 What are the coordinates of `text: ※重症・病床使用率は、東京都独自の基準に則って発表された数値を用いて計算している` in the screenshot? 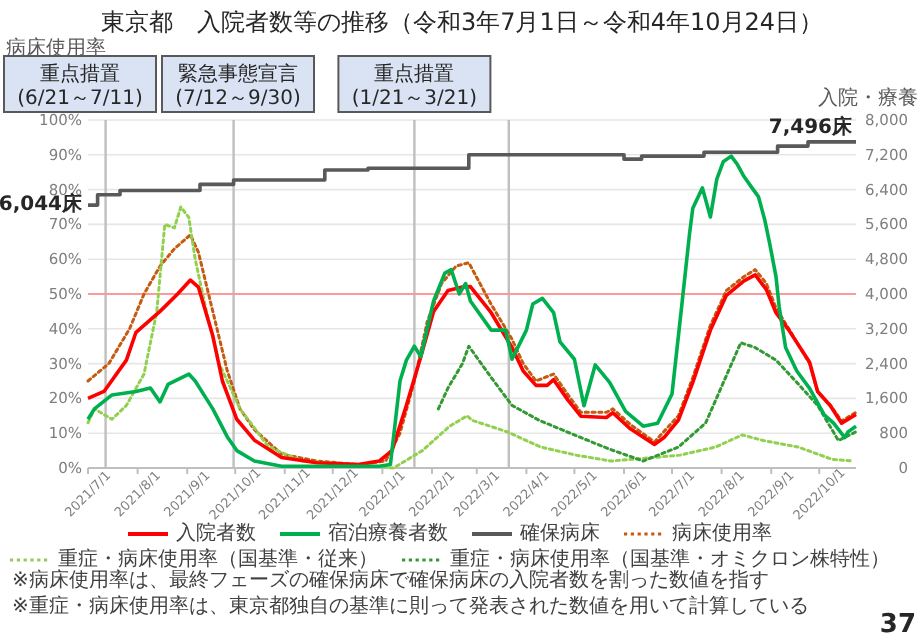 It's located at (410, 606).